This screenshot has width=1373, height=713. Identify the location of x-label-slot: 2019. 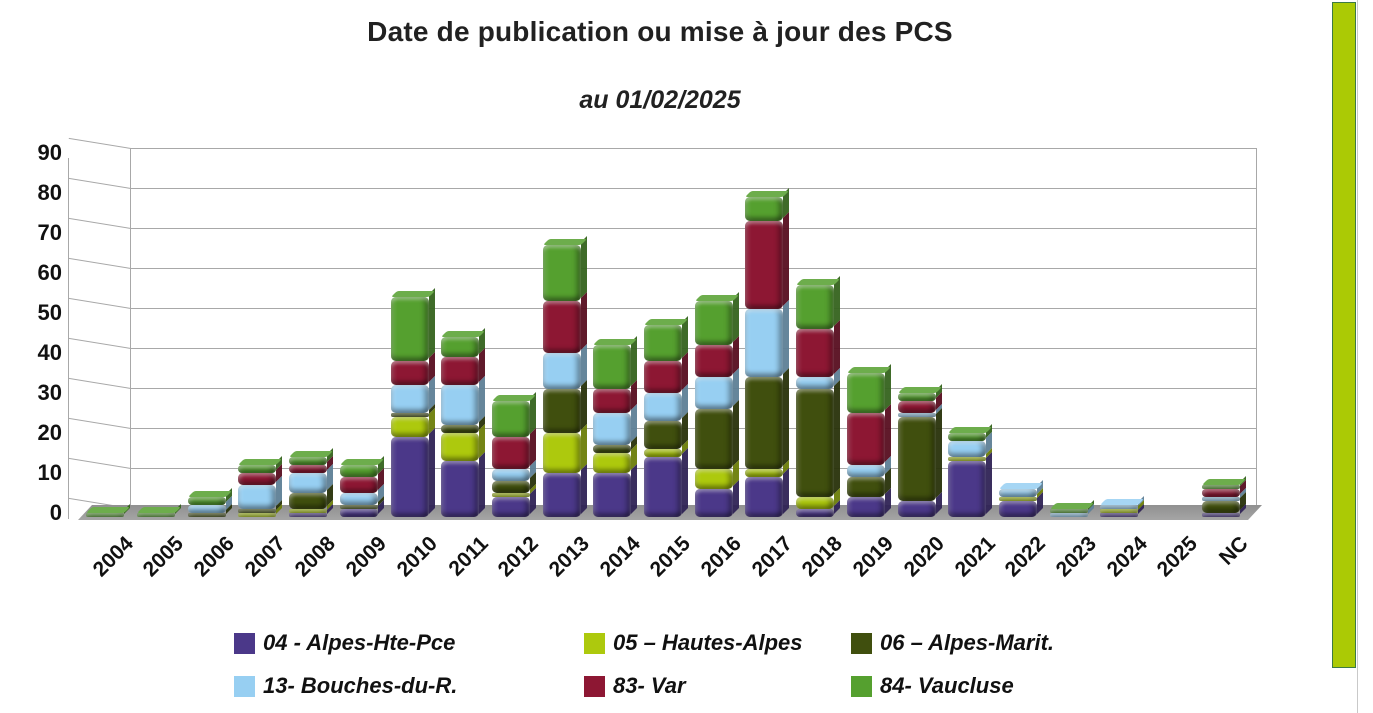
(869, 557).